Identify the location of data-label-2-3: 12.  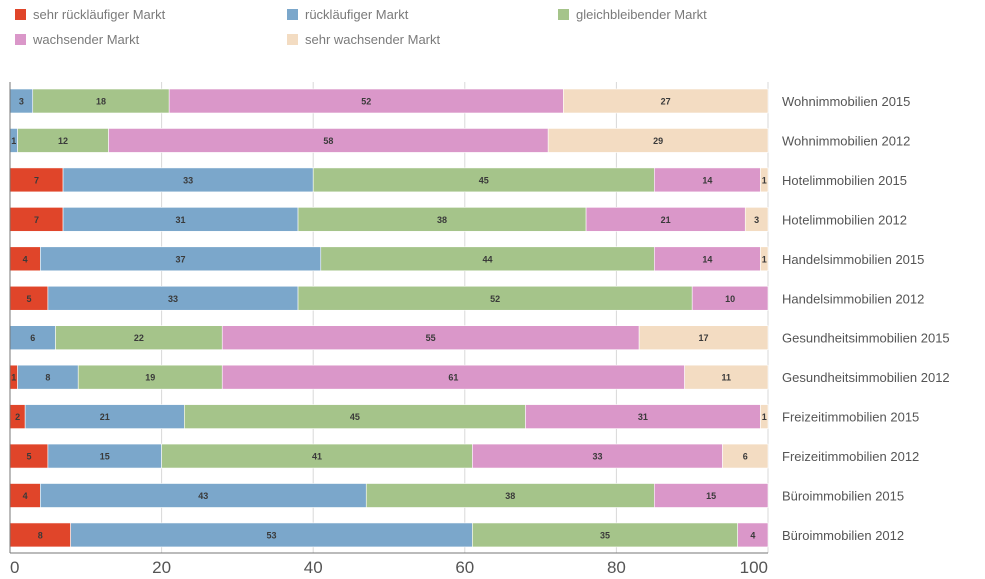
(63, 141).